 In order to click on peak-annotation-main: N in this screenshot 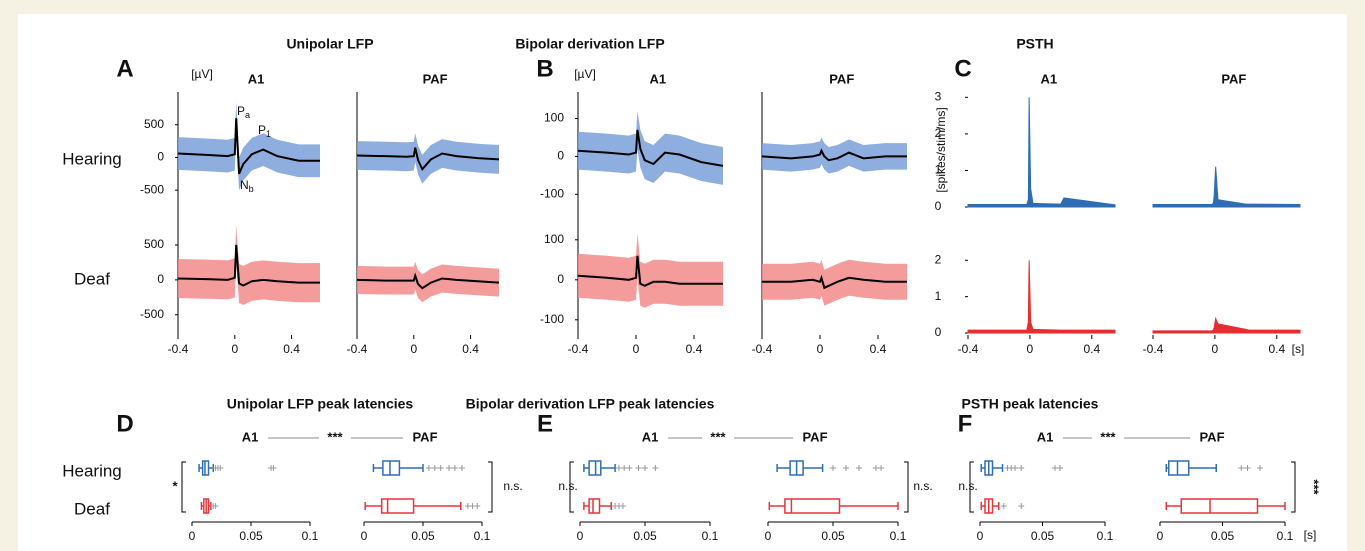, I will do `click(244, 185)`.